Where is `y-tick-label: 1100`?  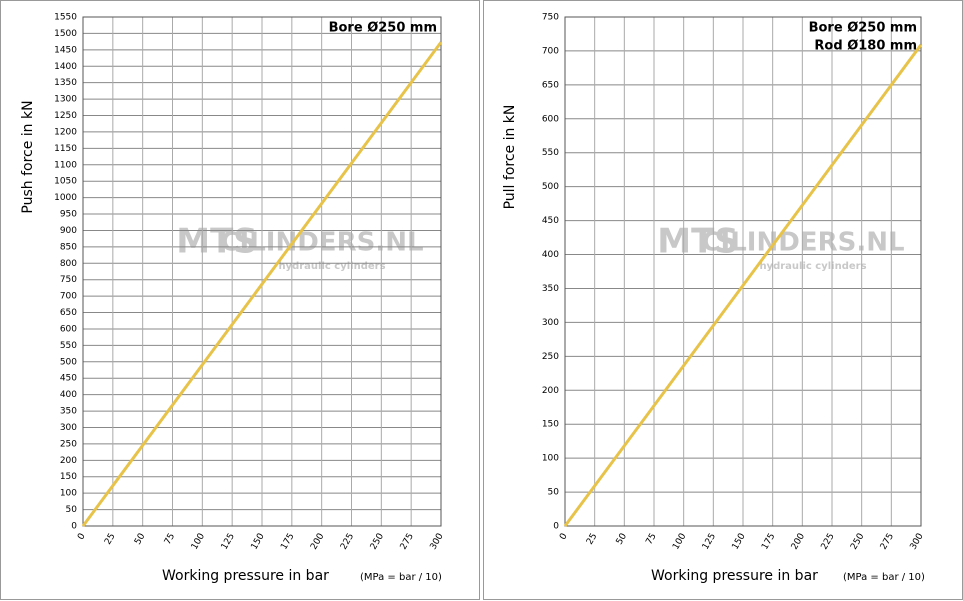
y-tick-label: 1100 is located at coordinates (65, 165).